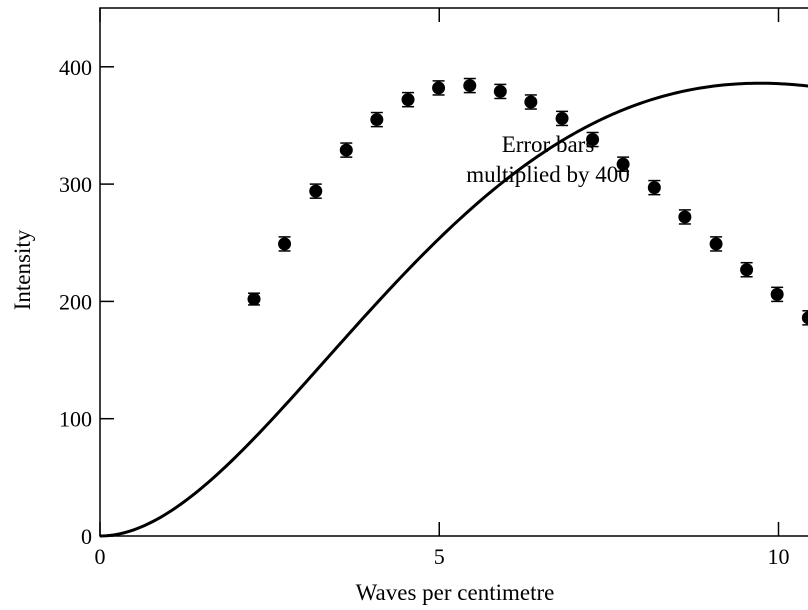  I want to click on x-tick-label: 5, so click(439, 556).